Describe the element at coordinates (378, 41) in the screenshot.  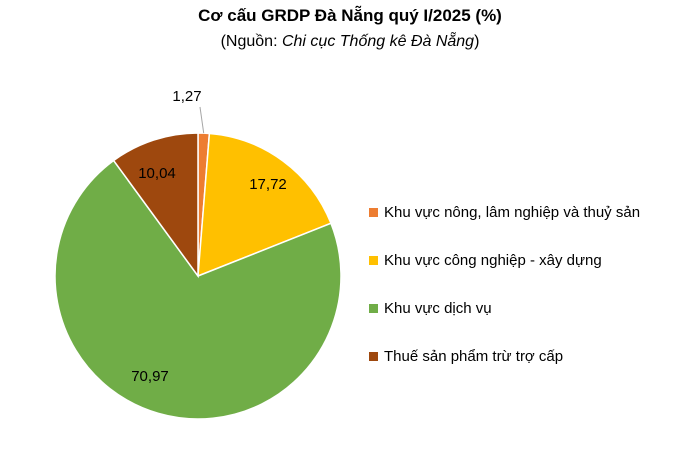
I see `subtitle-source: Chi cục Thống kê Đà Nẵng` at that location.